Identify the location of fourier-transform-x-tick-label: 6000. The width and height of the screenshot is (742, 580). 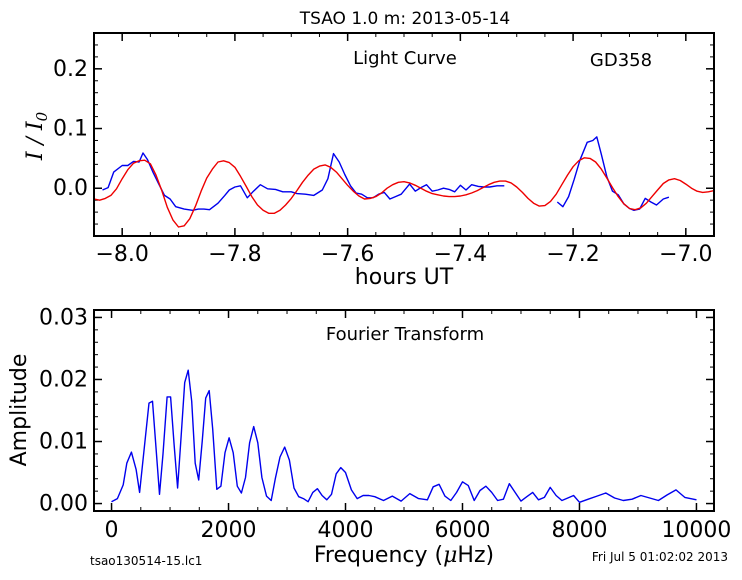
(462, 530).